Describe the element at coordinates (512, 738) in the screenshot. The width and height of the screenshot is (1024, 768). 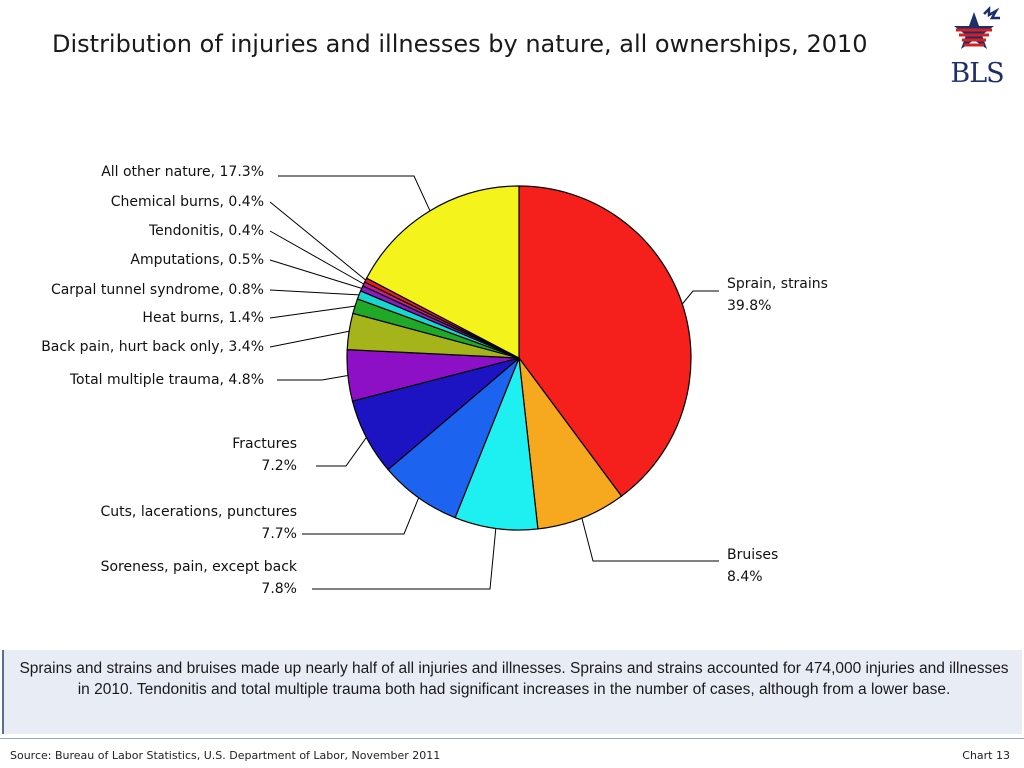
I see `footer-divider` at that location.